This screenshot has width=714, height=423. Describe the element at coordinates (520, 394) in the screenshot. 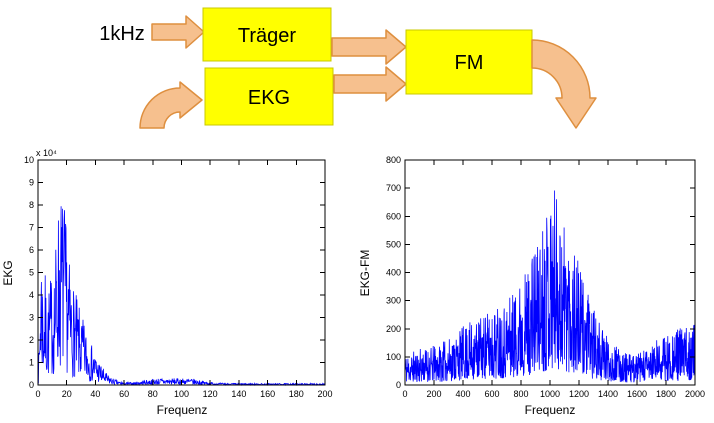

I see `x-tick-label: 800` at that location.